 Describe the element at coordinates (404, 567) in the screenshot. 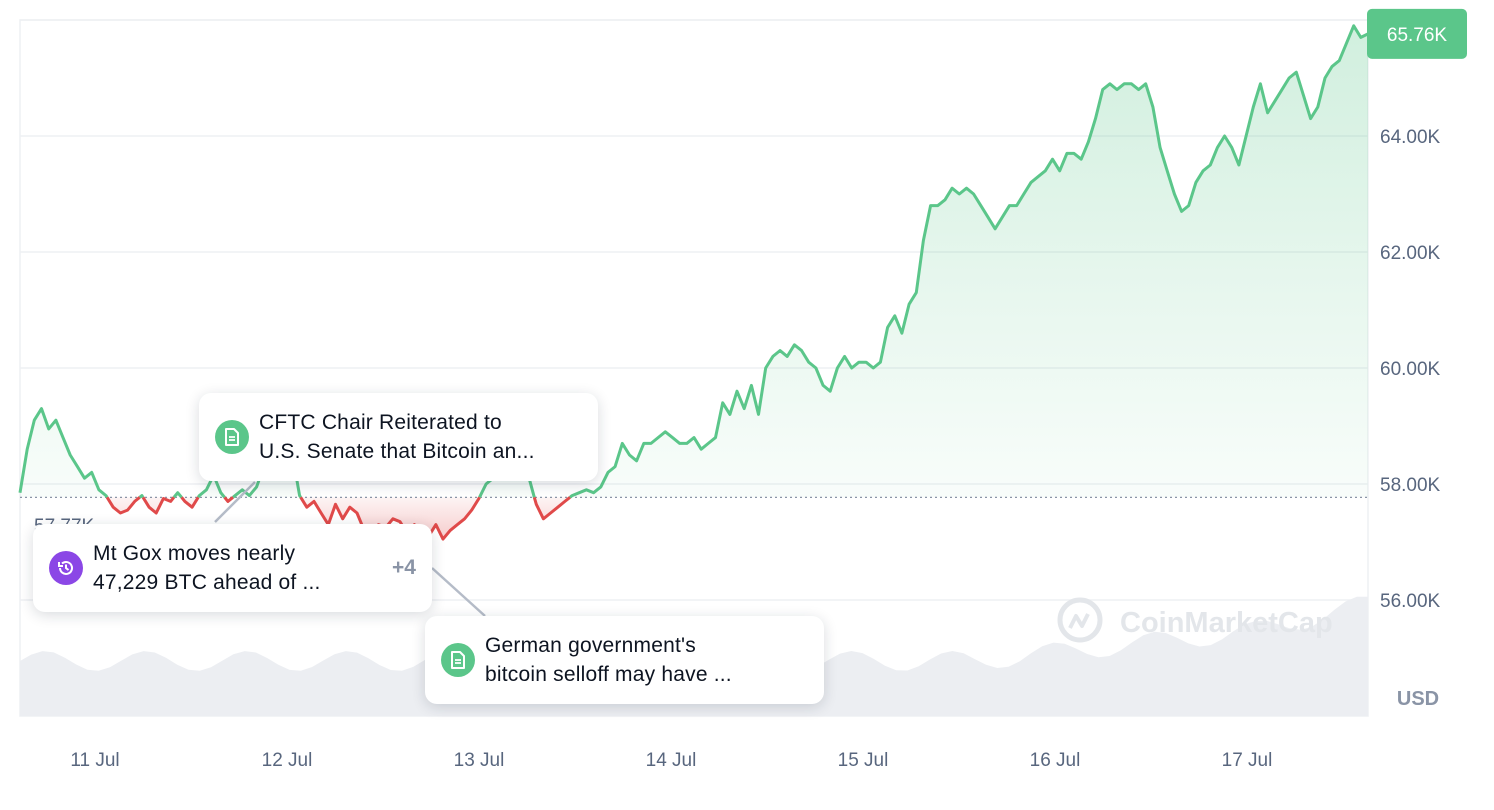

I see `more-events-count: +4` at that location.